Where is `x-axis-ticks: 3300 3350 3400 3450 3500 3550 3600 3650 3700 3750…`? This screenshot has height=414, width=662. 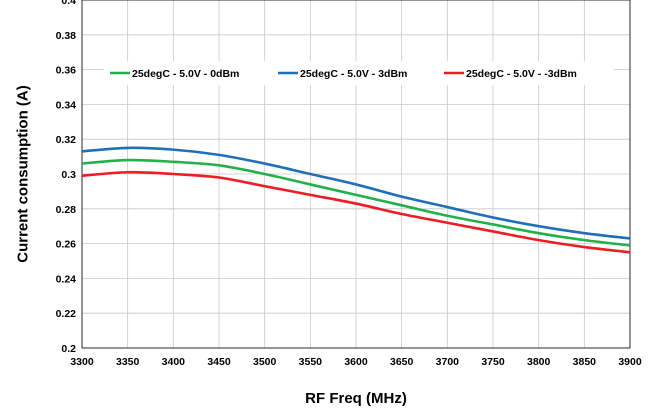 x-axis-ticks: 3300 3350 3400 3450 3500 3550 3600 3650 3700 3750… is located at coordinates (356, 362).